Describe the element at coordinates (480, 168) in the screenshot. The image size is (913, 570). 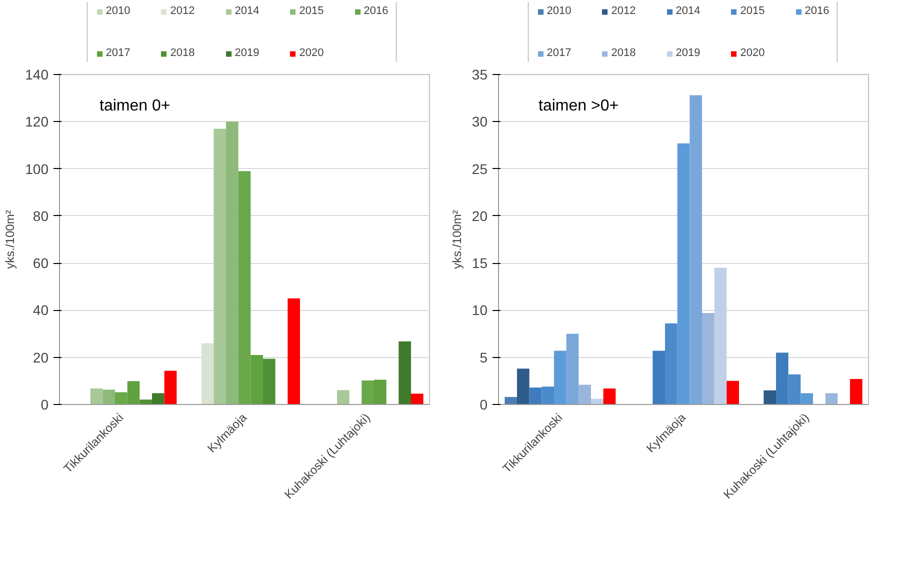
I see `y-tick-label: 25` at that location.